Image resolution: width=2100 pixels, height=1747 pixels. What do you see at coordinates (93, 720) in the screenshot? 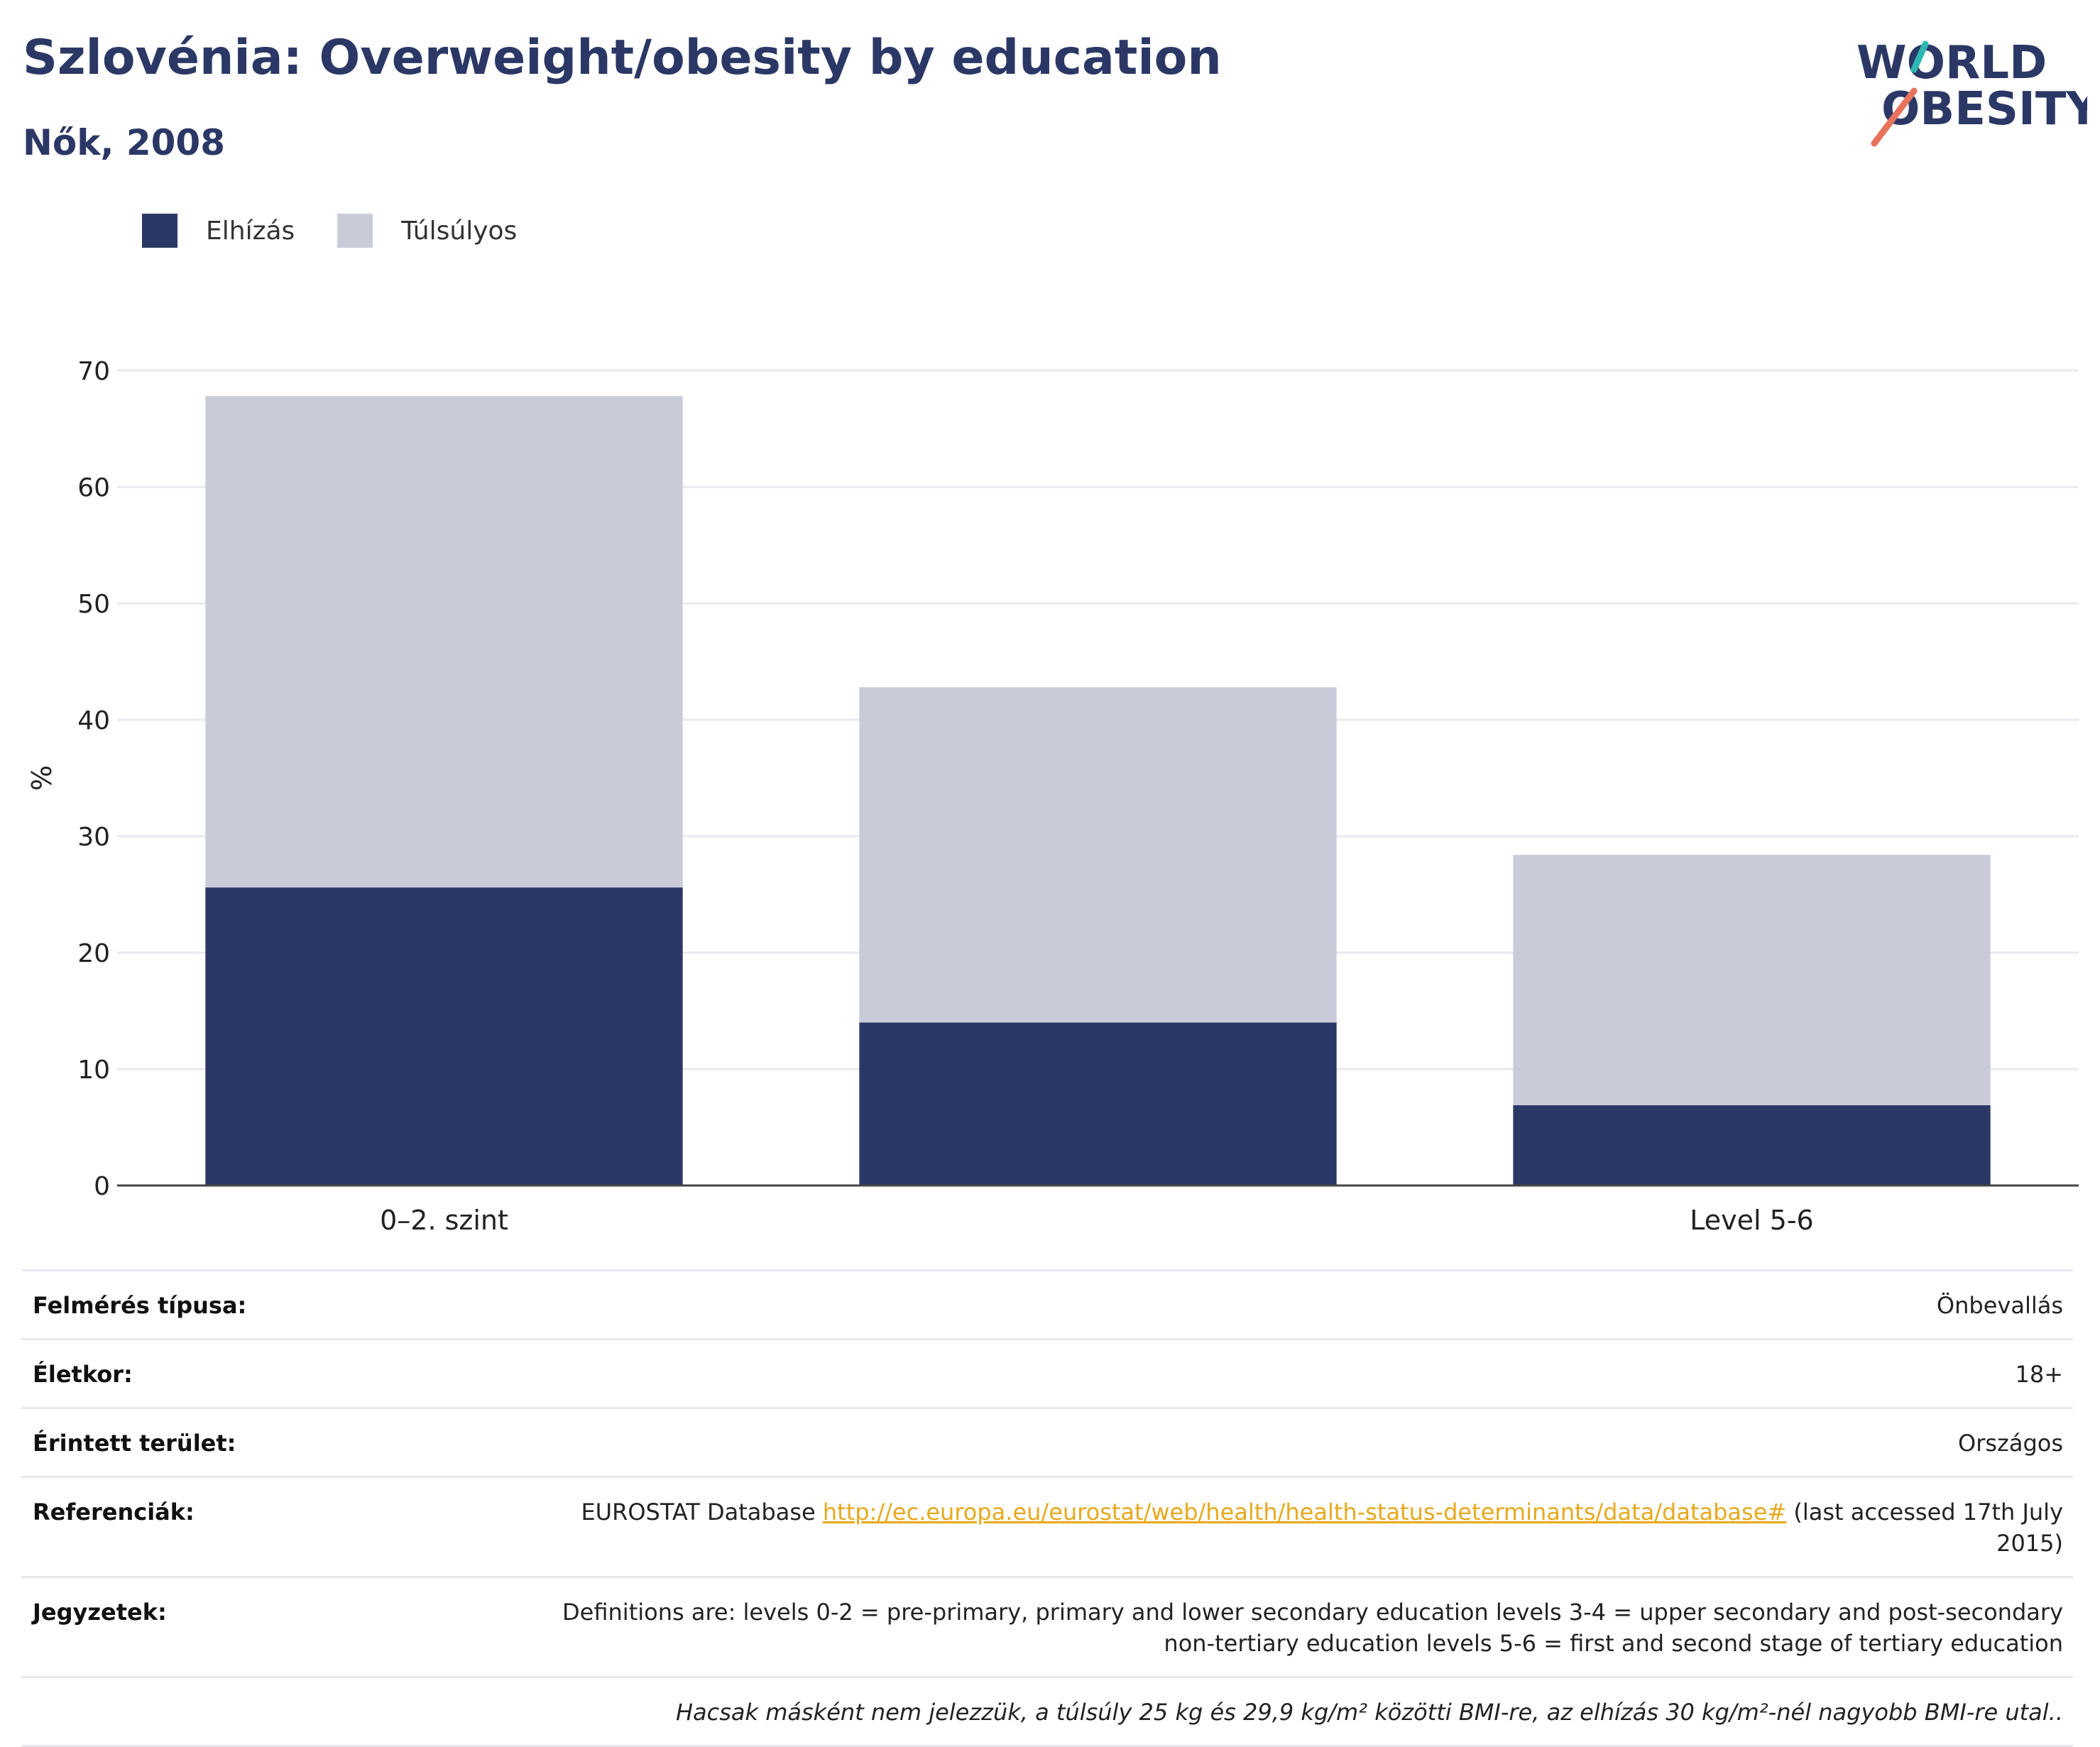
I see `y-tick-label: 40` at bounding box center [93, 720].